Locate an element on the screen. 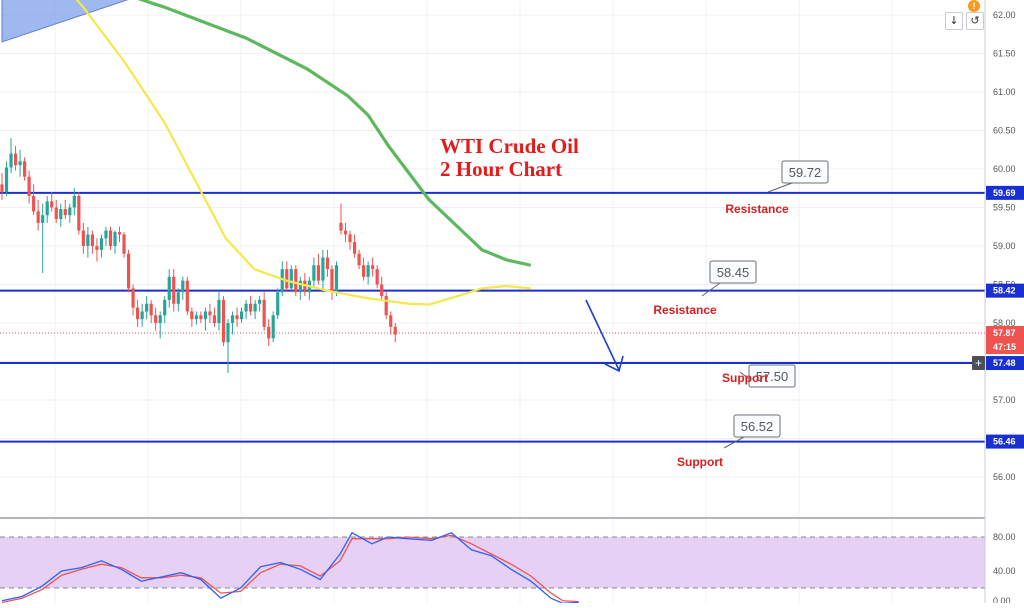  crosshair-icon: + is located at coordinates (978, 363).